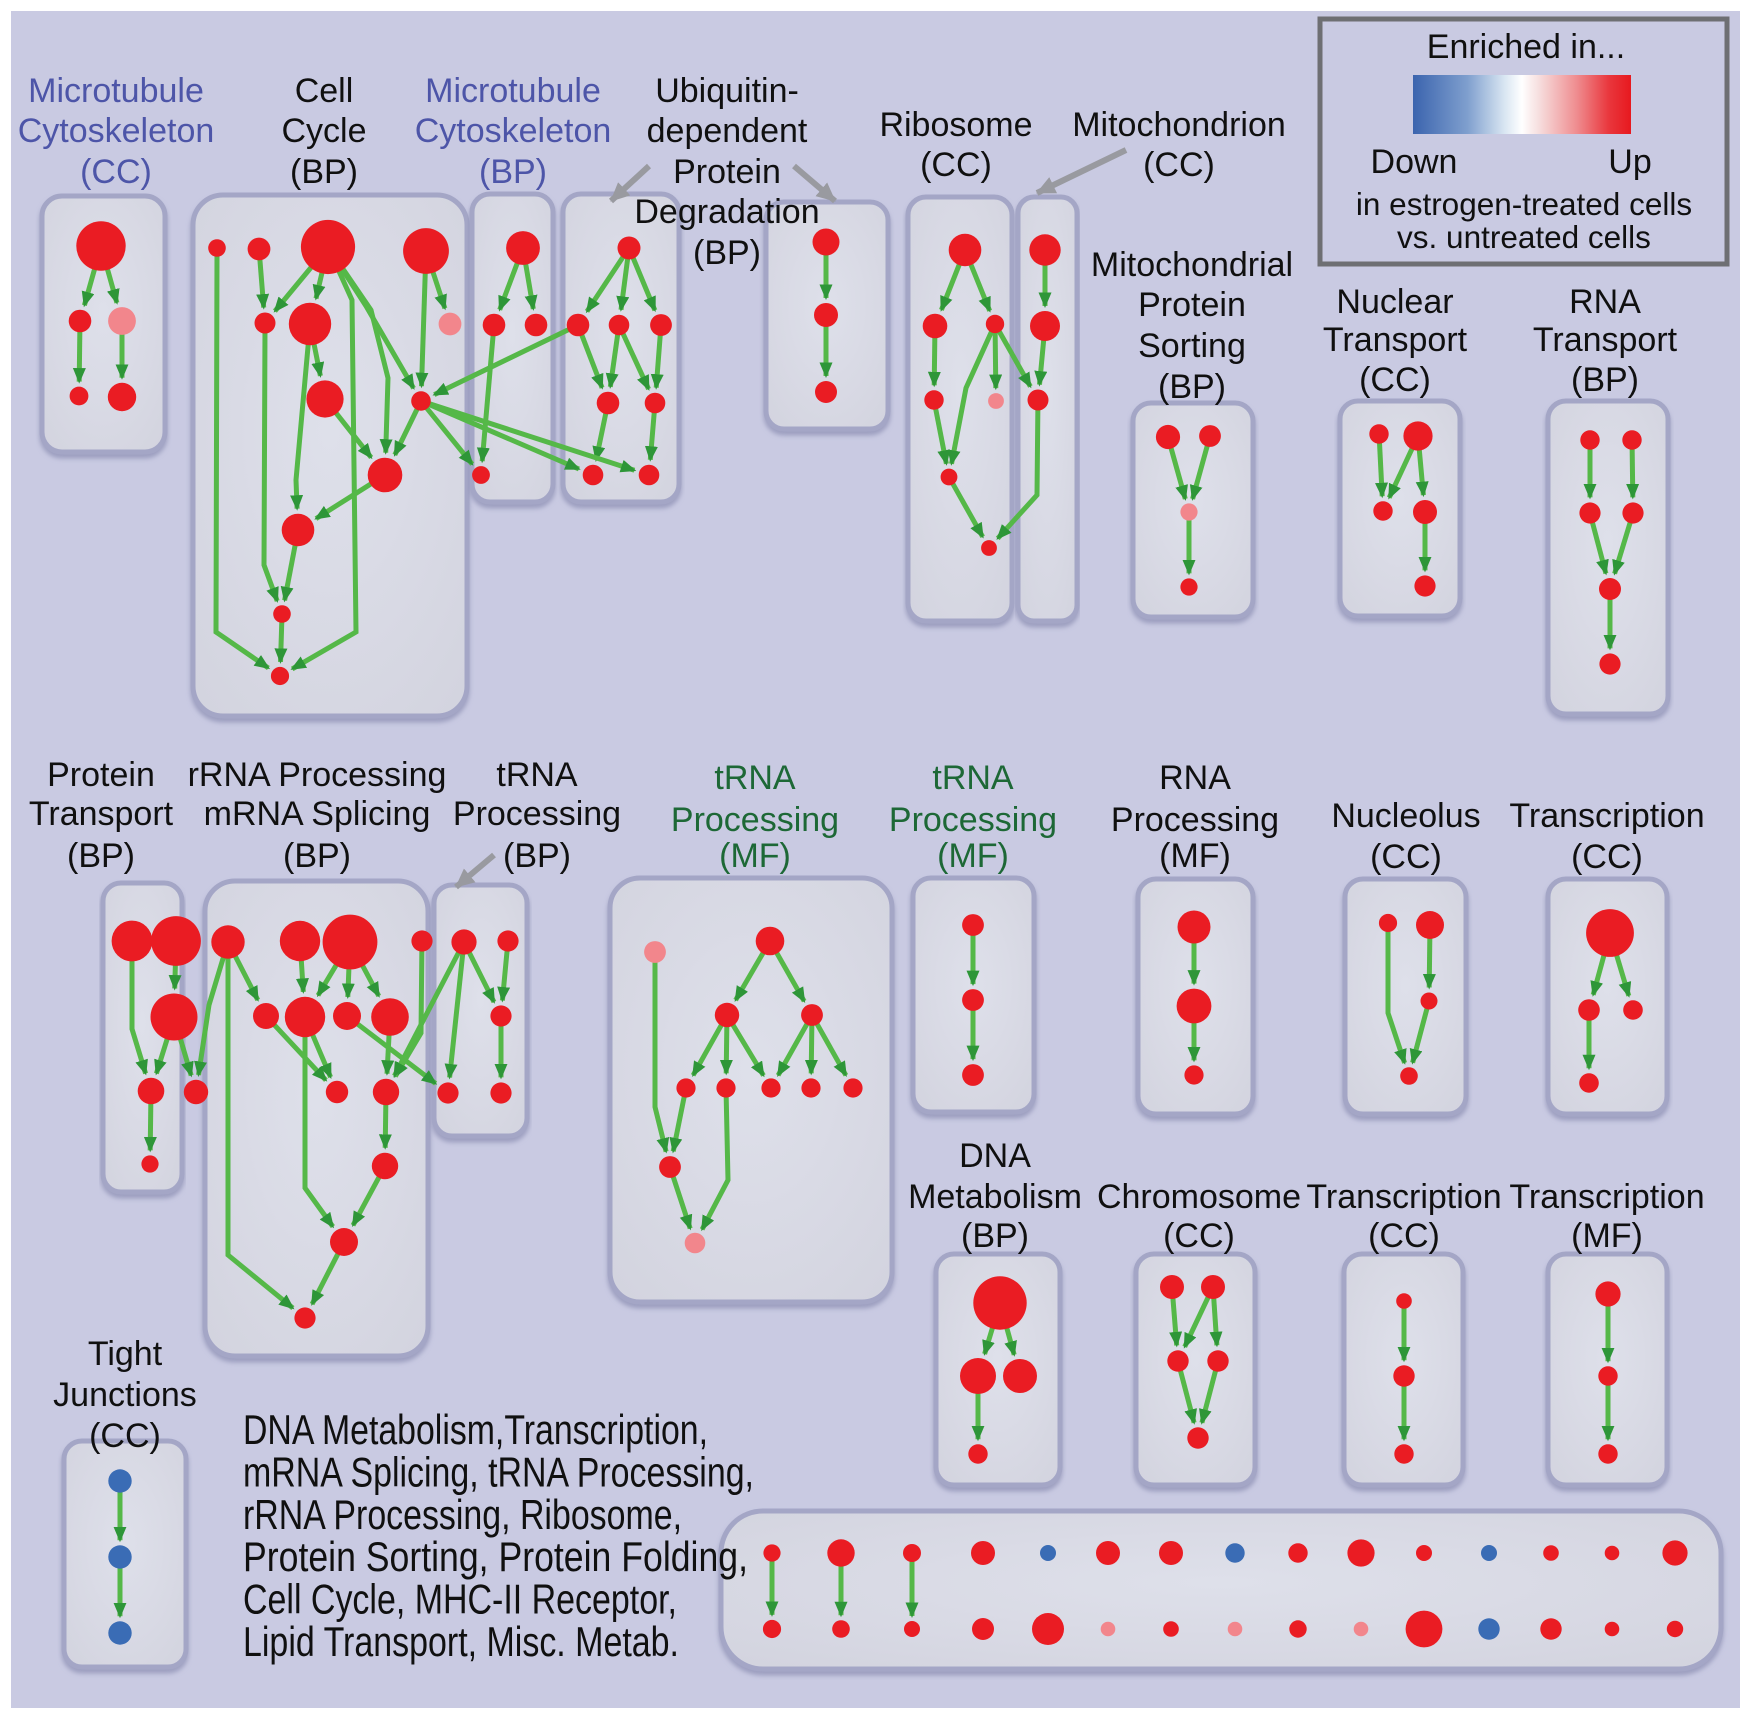 Image resolution: width=1750 pixels, height=1715 pixels. Describe the element at coordinates (1192, 265) in the screenshot. I see `svg-text: Mitochondrial` at that location.